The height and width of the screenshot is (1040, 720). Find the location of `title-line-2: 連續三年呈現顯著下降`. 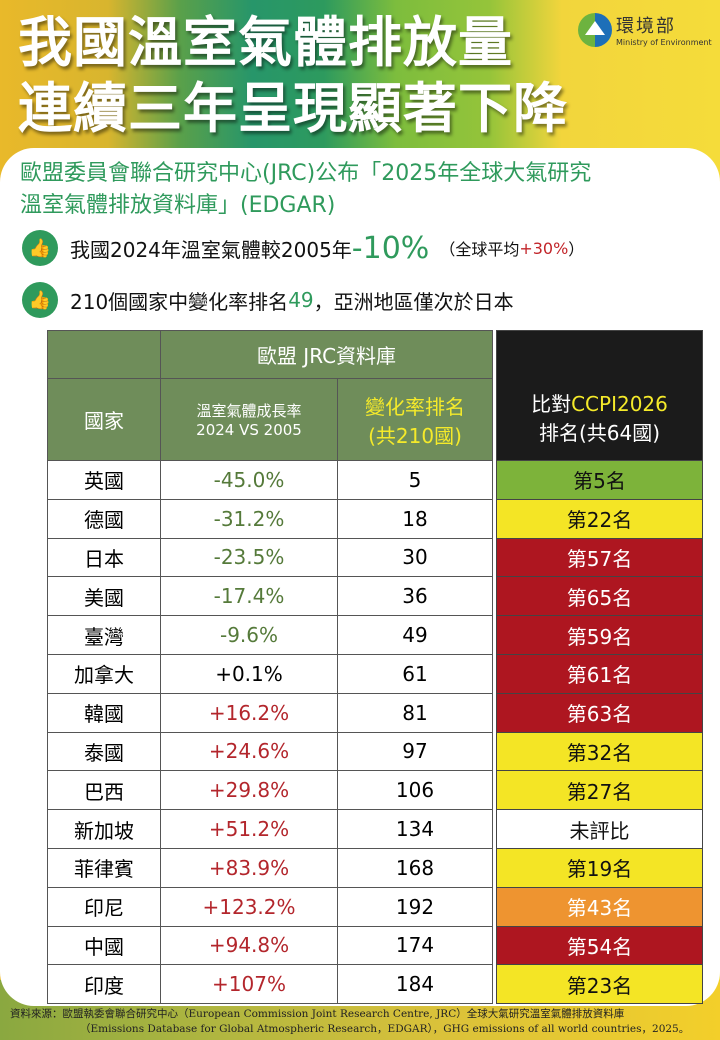

title-line-2: 連續三年呈現顯著下降 is located at coordinates (293, 108).